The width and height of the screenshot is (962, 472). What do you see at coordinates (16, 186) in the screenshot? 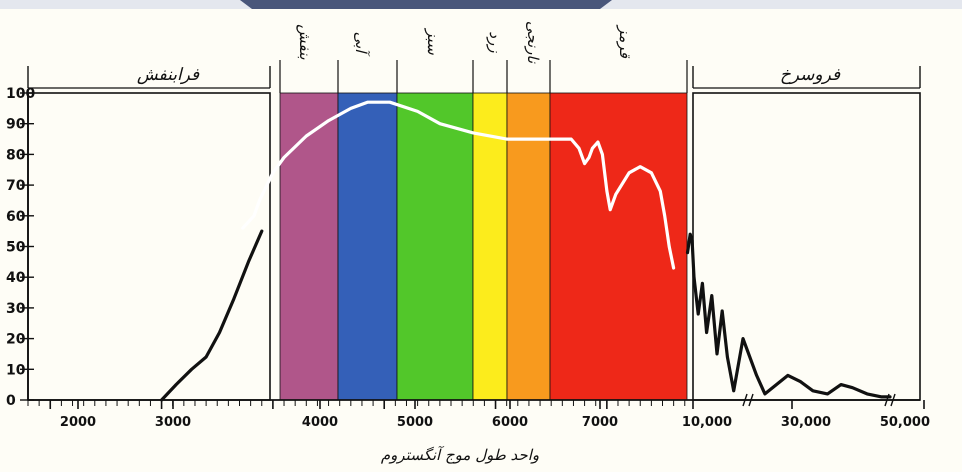
I see `y-tick-label: 70` at bounding box center [16, 186].